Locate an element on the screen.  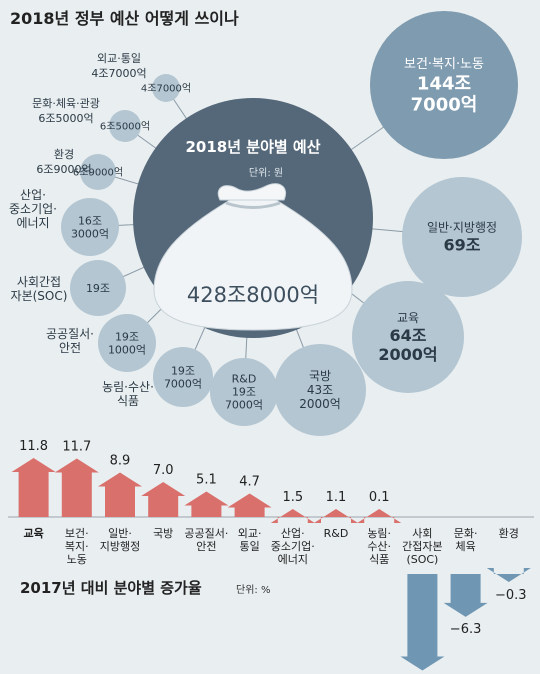
growth-category-label: 체육 is located at coordinates (465, 546).